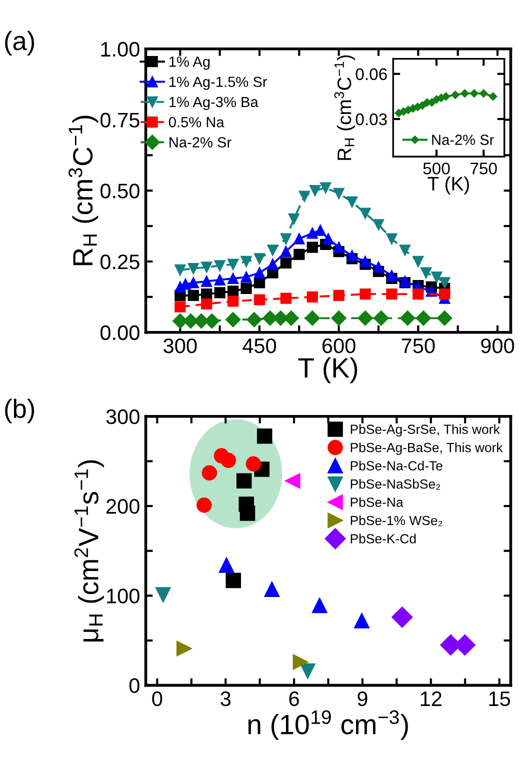  Describe the element at coordinates (218, 83) in the screenshot. I see `legend-label: 1% Ag-1.5% Sr` at that location.